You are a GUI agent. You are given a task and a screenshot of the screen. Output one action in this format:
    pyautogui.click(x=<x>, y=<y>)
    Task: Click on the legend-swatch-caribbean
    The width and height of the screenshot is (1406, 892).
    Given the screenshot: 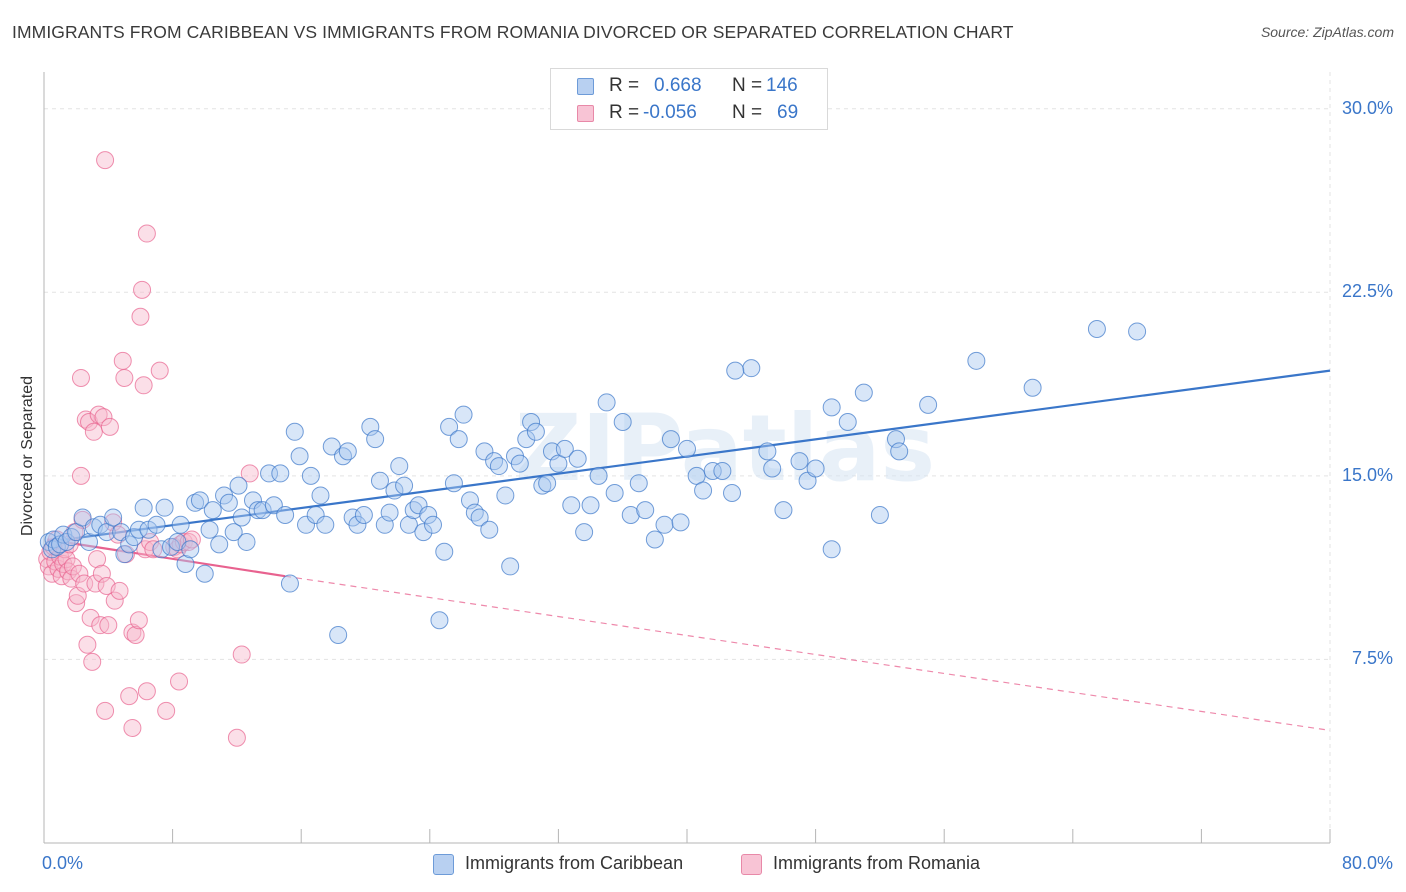 What is the action you would take?
    pyautogui.click(x=585, y=86)
    